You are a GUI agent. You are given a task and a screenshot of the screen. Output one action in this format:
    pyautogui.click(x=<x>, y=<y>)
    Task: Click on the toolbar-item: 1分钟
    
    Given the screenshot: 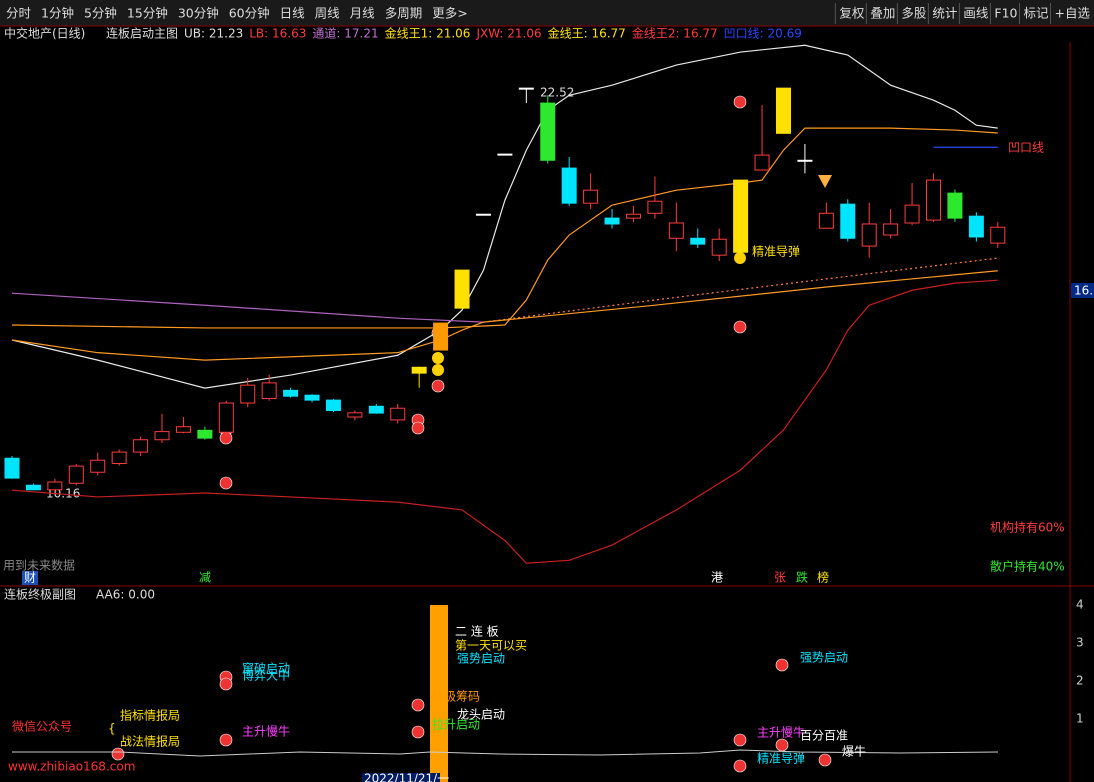 What is the action you would take?
    pyautogui.click(x=57, y=13)
    